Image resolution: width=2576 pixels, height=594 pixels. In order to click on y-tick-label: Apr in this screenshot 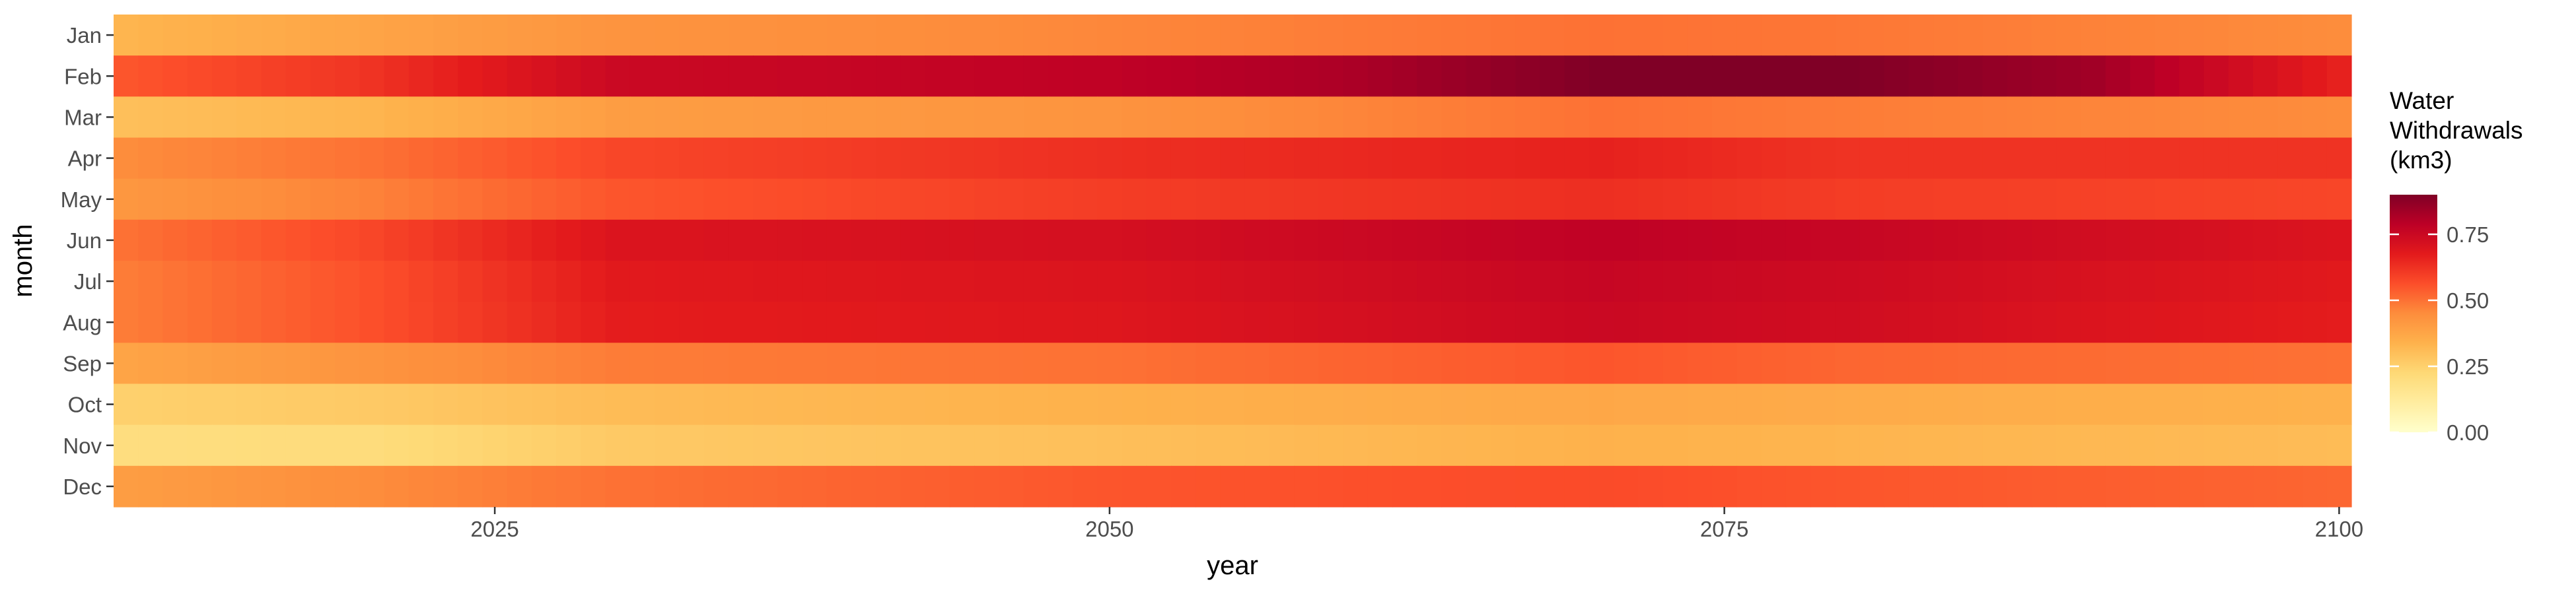, I will do `click(85, 159)`.